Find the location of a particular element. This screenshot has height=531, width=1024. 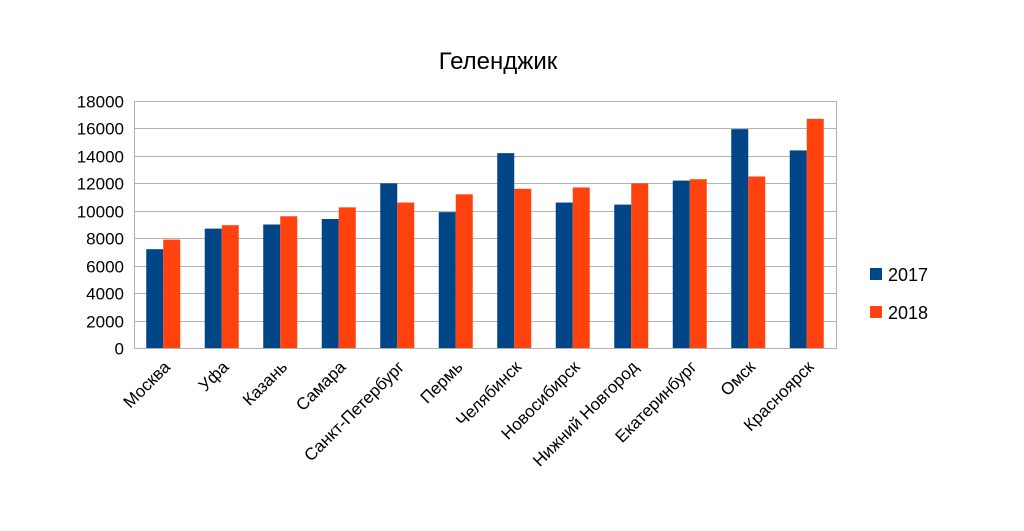

y-tick-label: 4000 is located at coordinates (105, 294).